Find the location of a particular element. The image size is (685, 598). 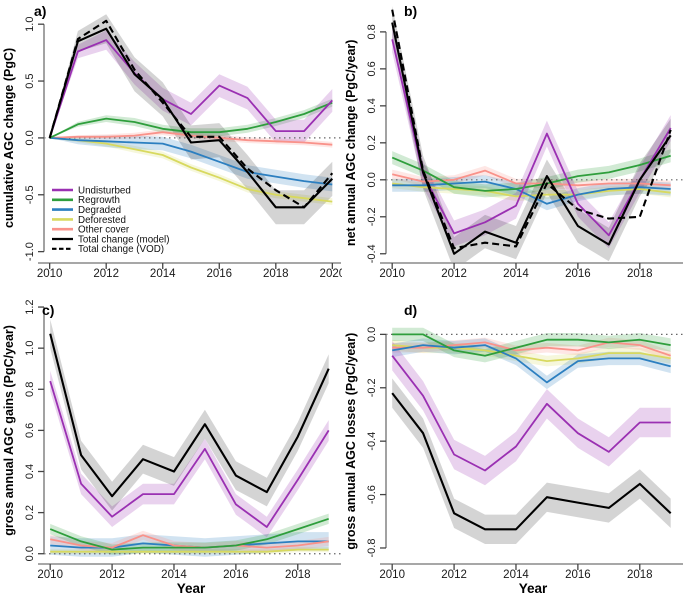

ribbon-other-cover is located at coordinates (191, 138).